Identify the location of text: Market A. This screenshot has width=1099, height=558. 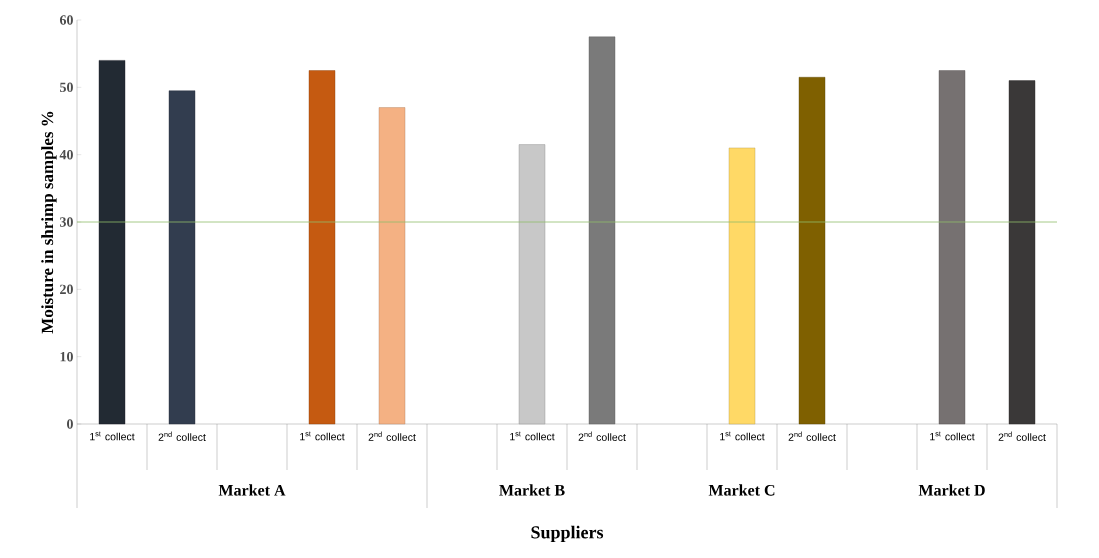
(252, 490).